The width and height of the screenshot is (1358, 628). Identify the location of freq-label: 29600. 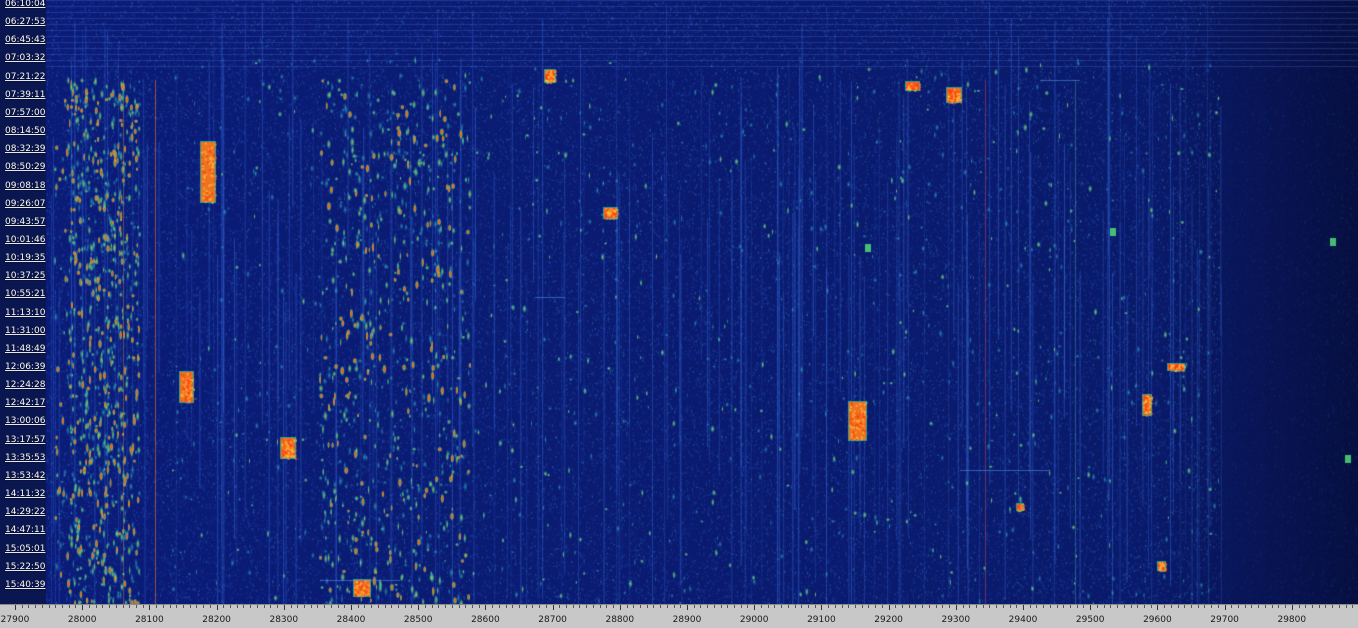
(1157, 620).